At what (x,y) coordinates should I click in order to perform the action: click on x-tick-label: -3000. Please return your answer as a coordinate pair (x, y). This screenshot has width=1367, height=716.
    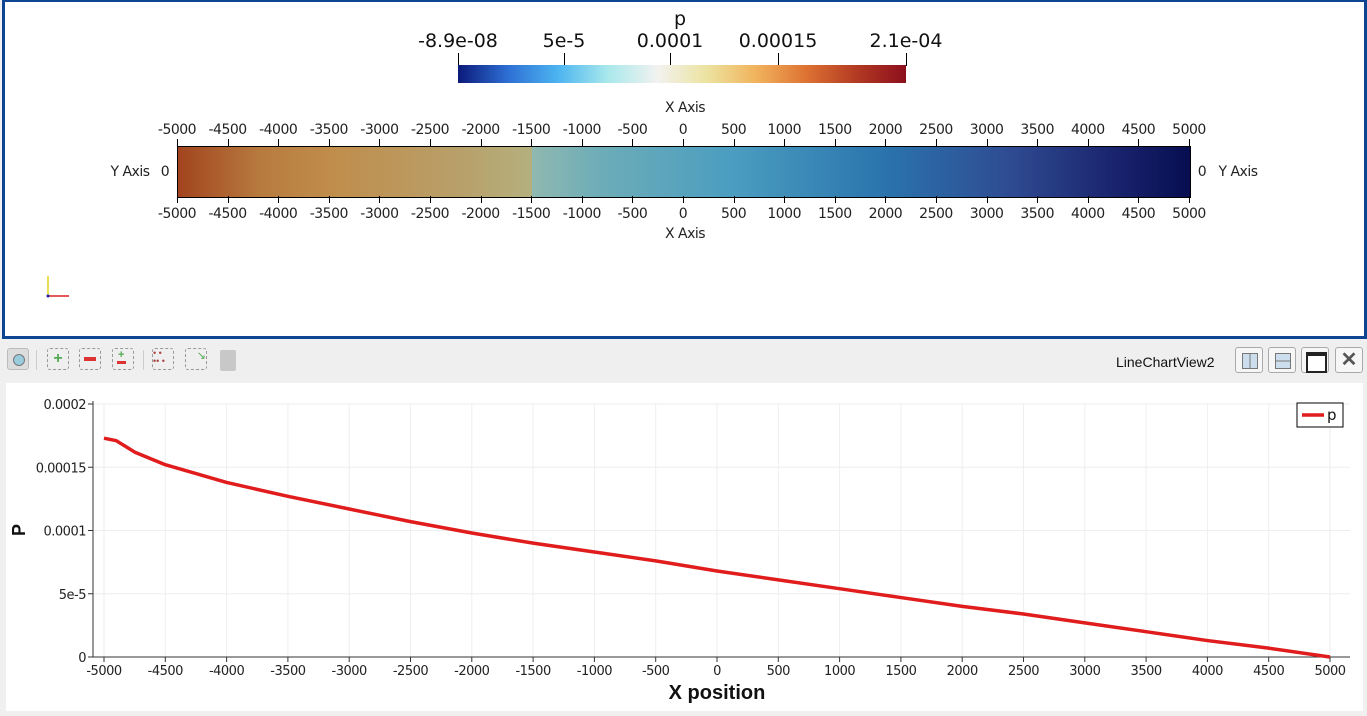
    Looking at the image, I should click on (350, 671).